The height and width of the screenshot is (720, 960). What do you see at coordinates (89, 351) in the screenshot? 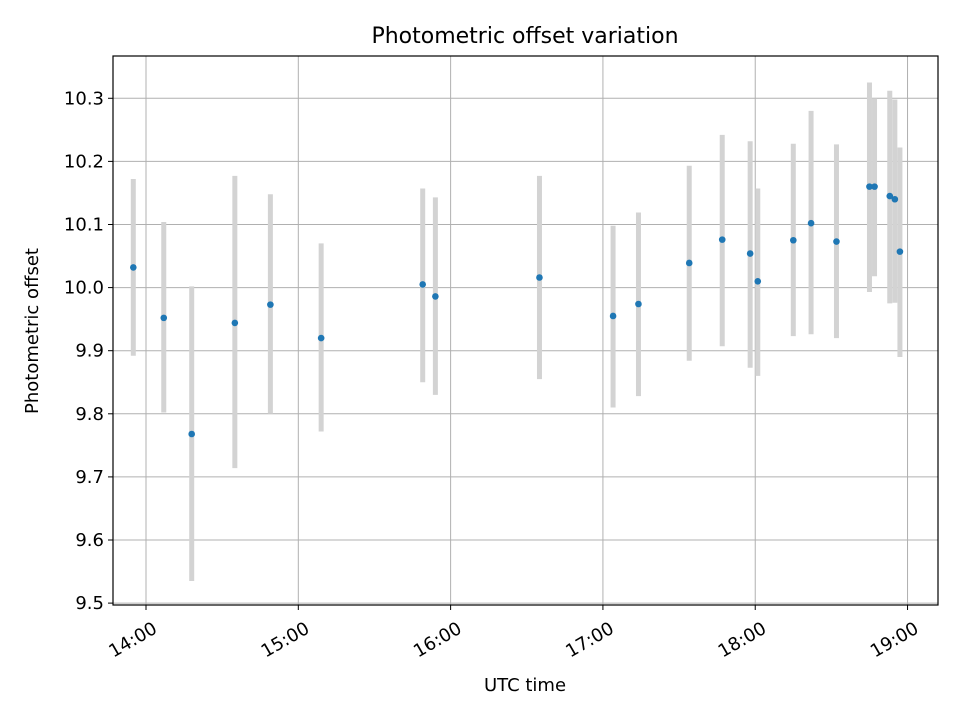
I see `y-tick-label: 9.9` at bounding box center [89, 351].